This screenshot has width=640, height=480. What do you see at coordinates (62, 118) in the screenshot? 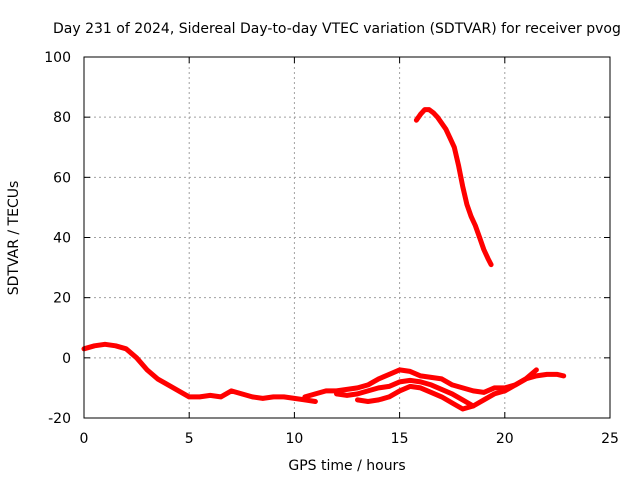
I see `y-tick-label: 80` at bounding box center [62, 118].